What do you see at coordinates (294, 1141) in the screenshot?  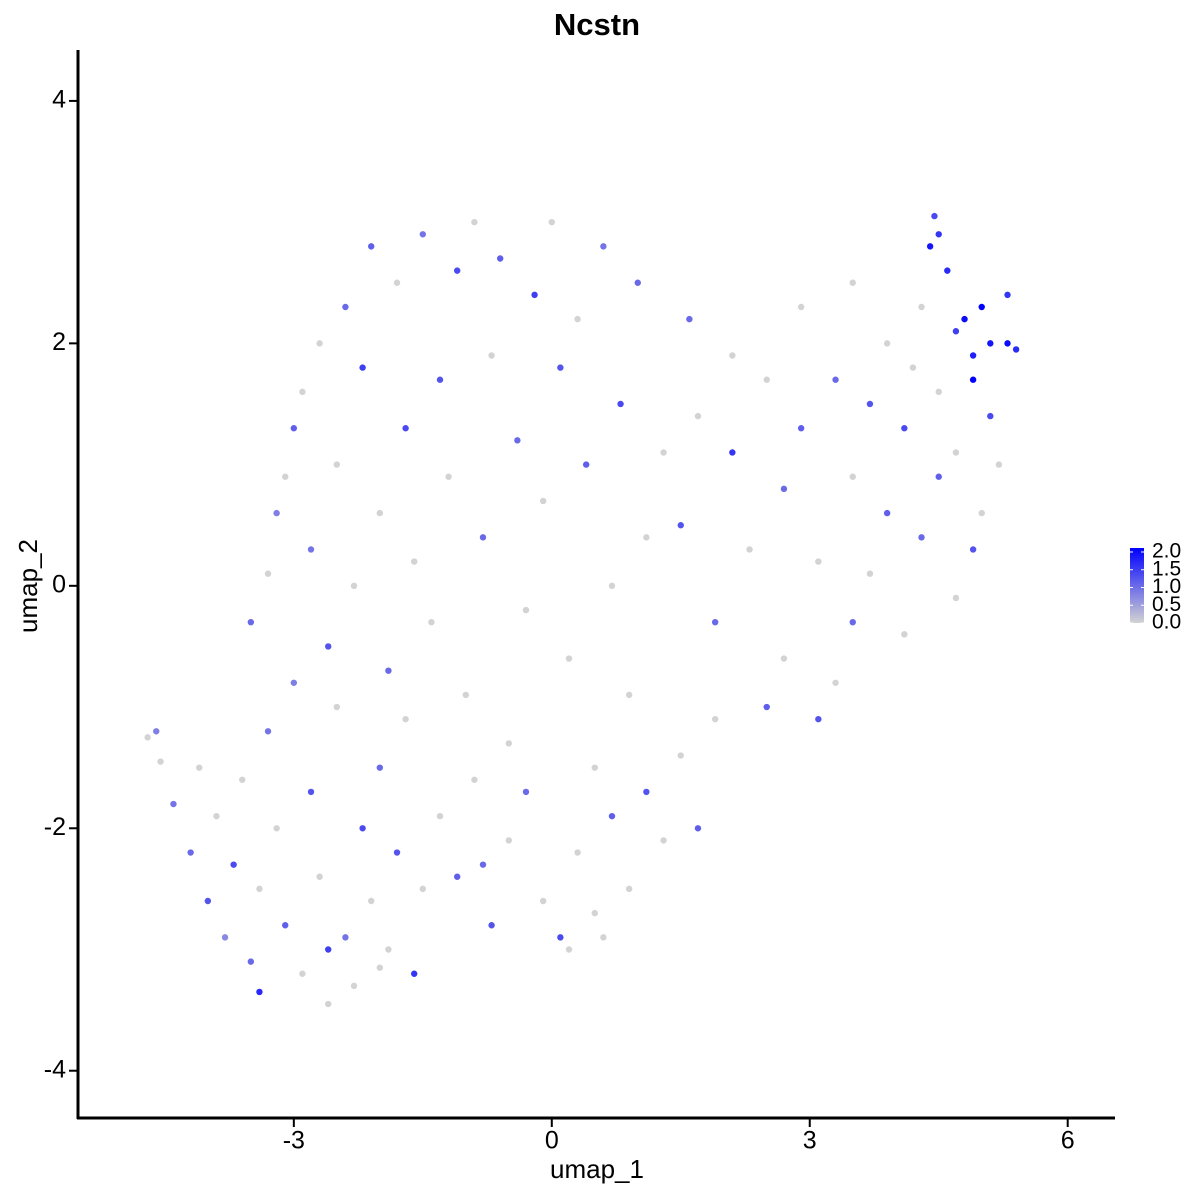 I see `x-tick-label: -3` at bounding box center [294, 1141].